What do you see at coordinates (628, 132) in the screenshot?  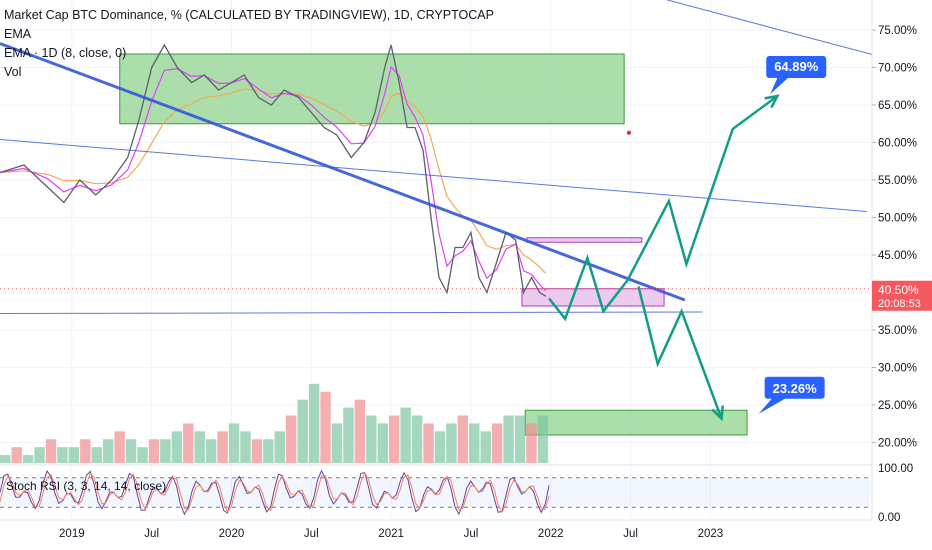 I see `red-dot` at bounding box center [628, 132].